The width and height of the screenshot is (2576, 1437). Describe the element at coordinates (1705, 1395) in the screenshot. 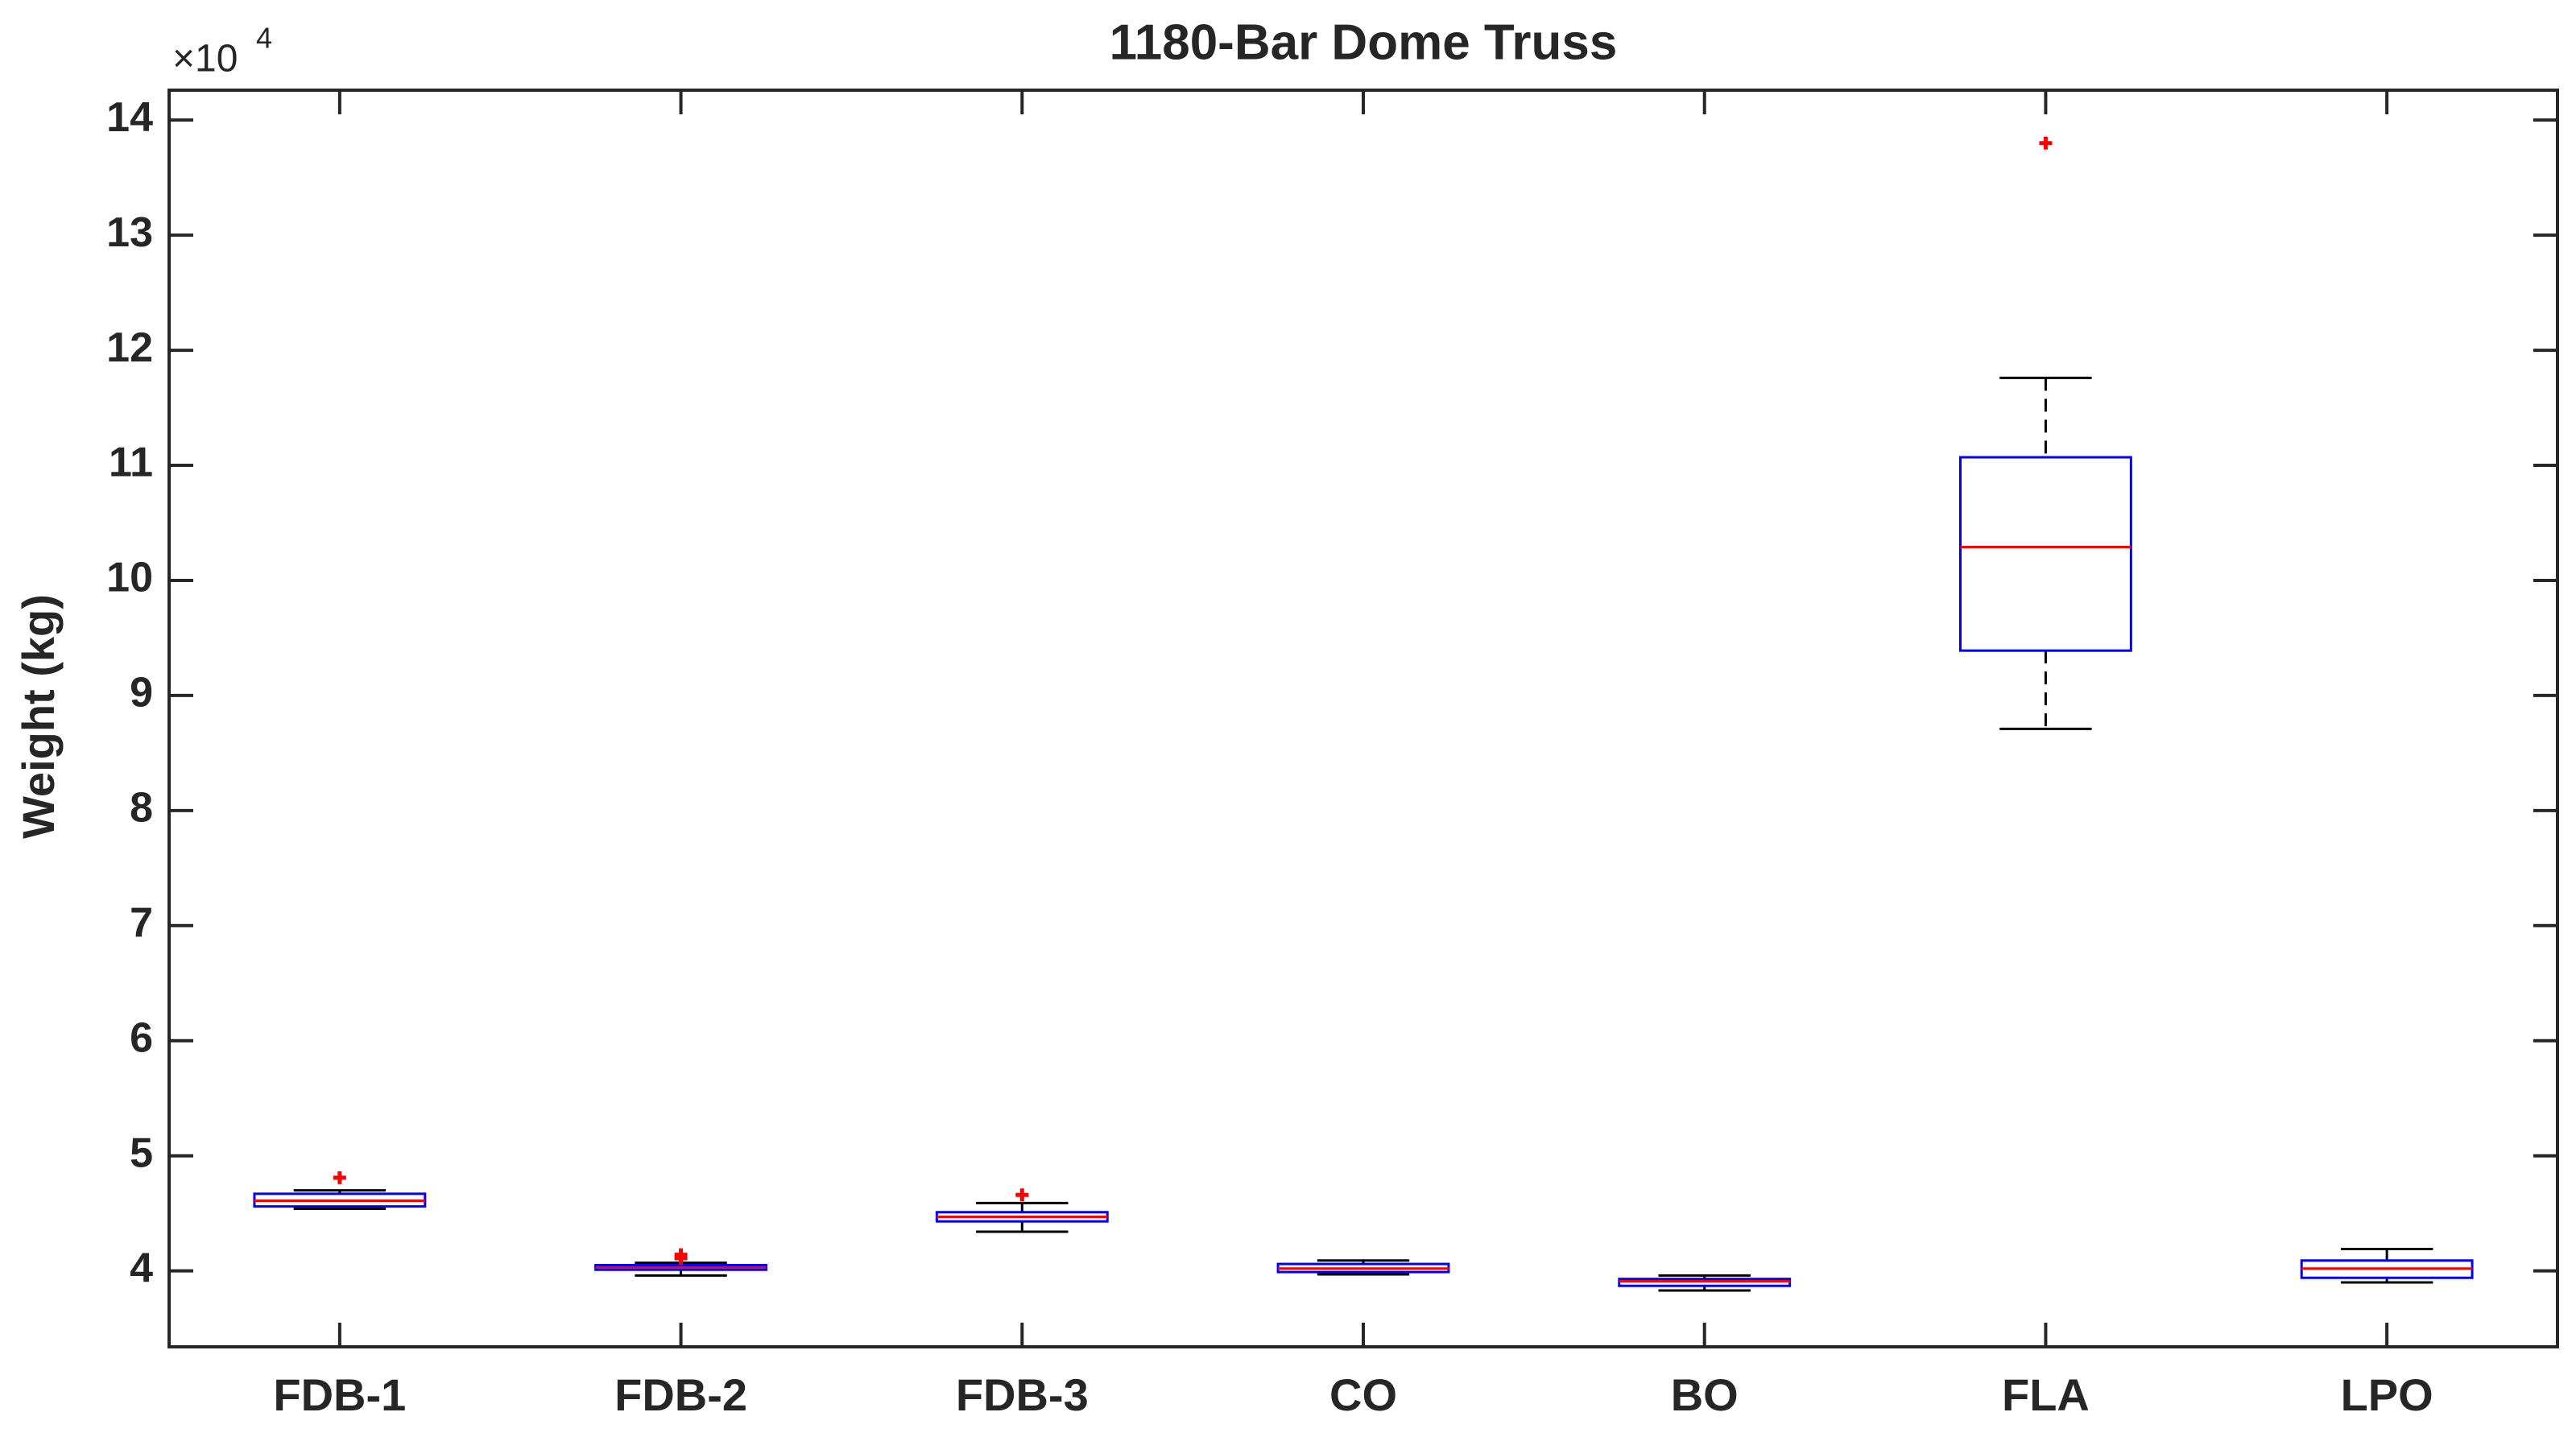

I see `x-tick-label: BO` at that location.